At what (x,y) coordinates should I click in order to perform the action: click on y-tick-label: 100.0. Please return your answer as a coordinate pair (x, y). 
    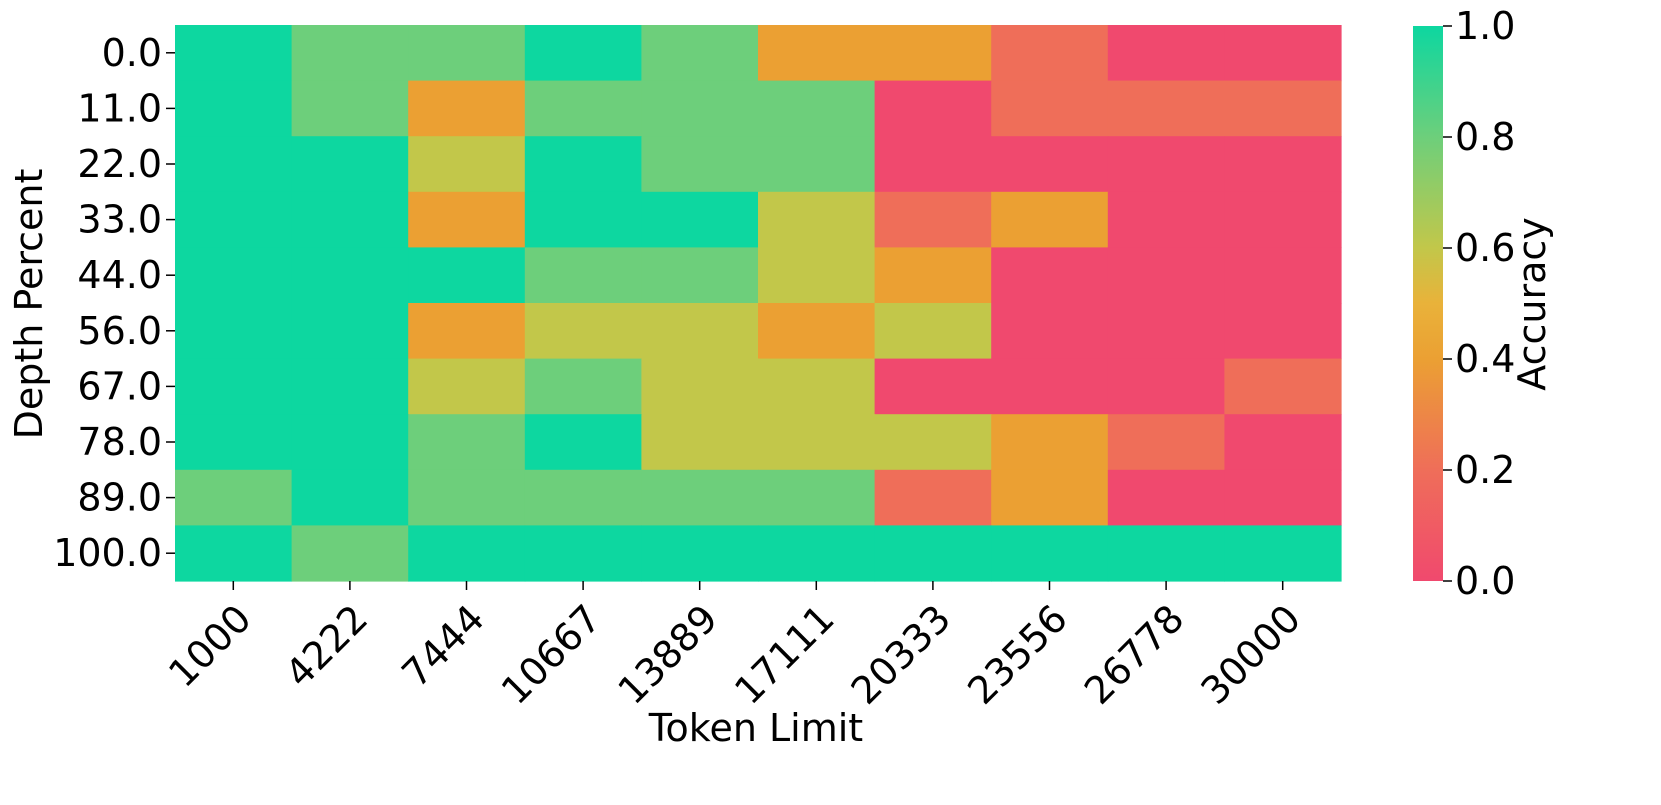
    Looking at the image, I should click on (107, 553).